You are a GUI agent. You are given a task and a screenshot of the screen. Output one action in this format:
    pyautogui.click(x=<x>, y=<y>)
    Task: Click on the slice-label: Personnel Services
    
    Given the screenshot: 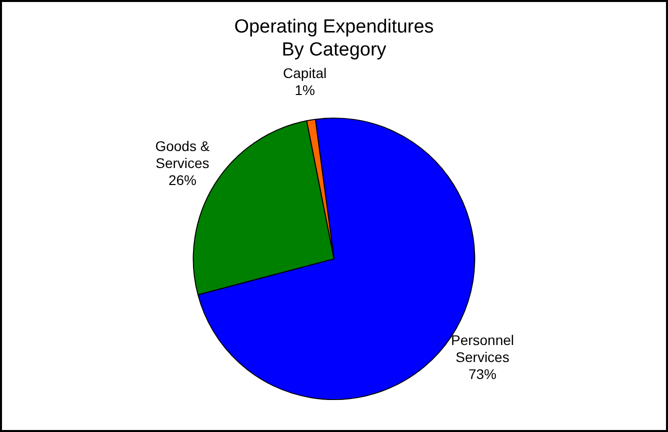 What is the action you would take?
    pyautogui.click(x=482, y=349)
    